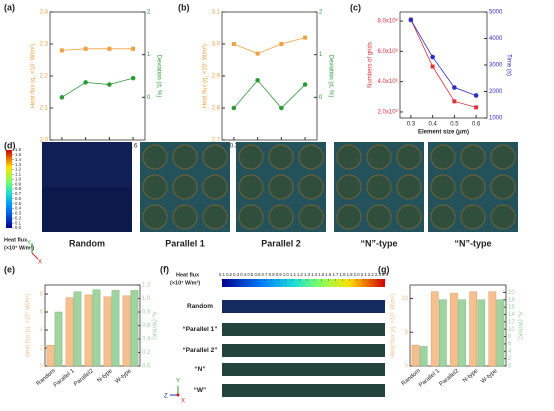 The width and height of the screenshot is (554, 411). What do you see at coordinates (303, 283) in the screenshot?
I see `colorbar` at bounding box center [303, 283].